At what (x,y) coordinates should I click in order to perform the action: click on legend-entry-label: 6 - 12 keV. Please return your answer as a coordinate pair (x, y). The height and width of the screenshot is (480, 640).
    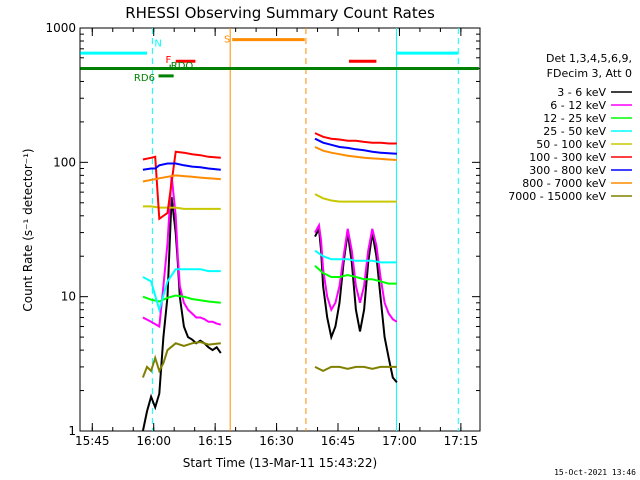
    Looking at the image, I should click on (578, 105).